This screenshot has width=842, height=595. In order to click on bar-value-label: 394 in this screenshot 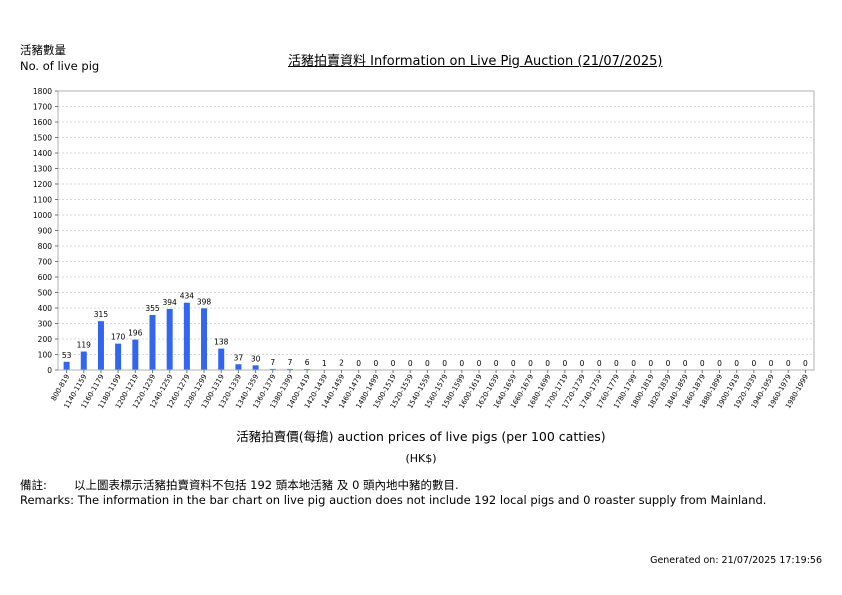, I will do `click(170, 302)`.